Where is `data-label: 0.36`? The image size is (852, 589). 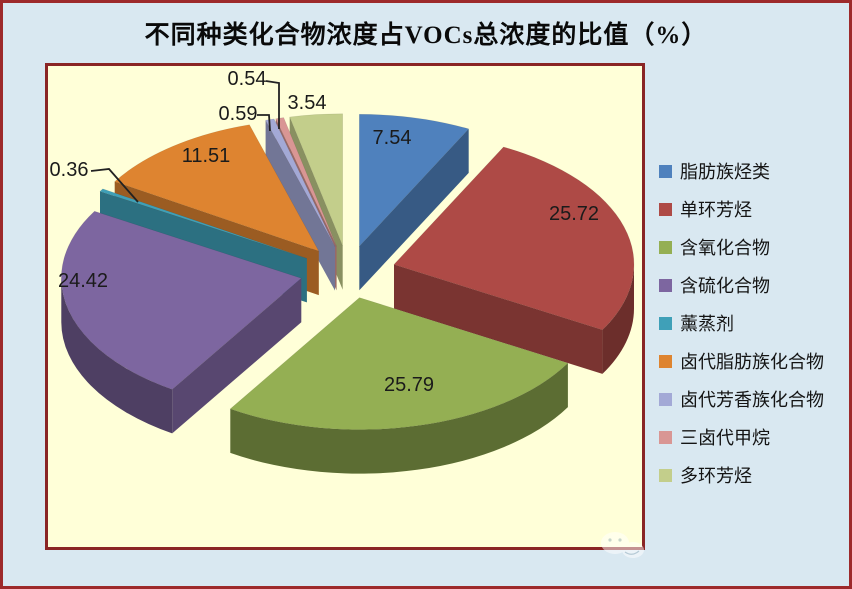 data-label: 0.36 is located at coordinates (69, 170).